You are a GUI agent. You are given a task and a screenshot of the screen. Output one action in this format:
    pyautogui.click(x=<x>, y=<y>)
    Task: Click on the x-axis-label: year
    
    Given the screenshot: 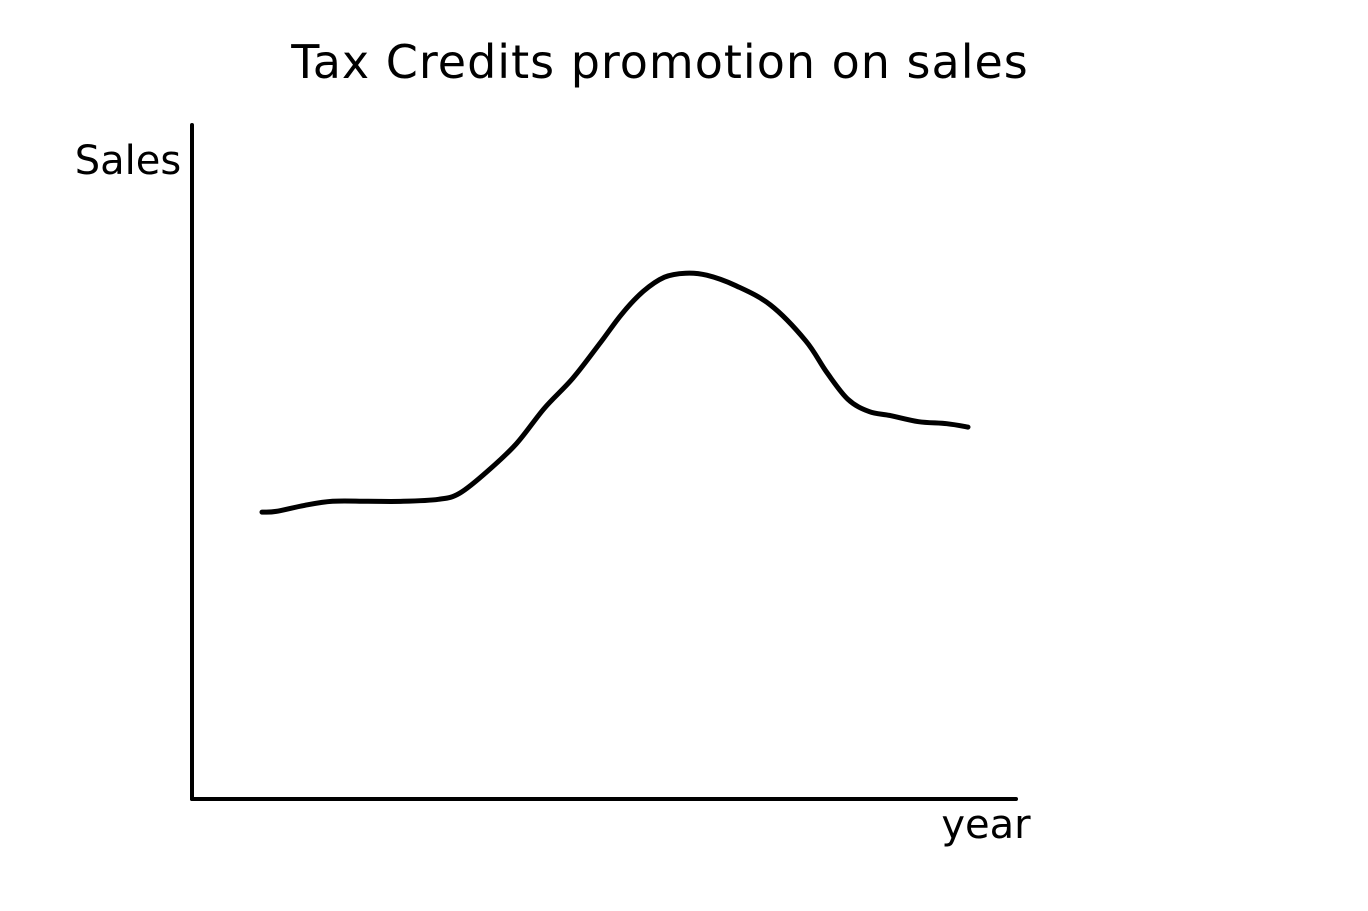 What is the action you would take?
    pyautogui.click(x=986, y=825)
    